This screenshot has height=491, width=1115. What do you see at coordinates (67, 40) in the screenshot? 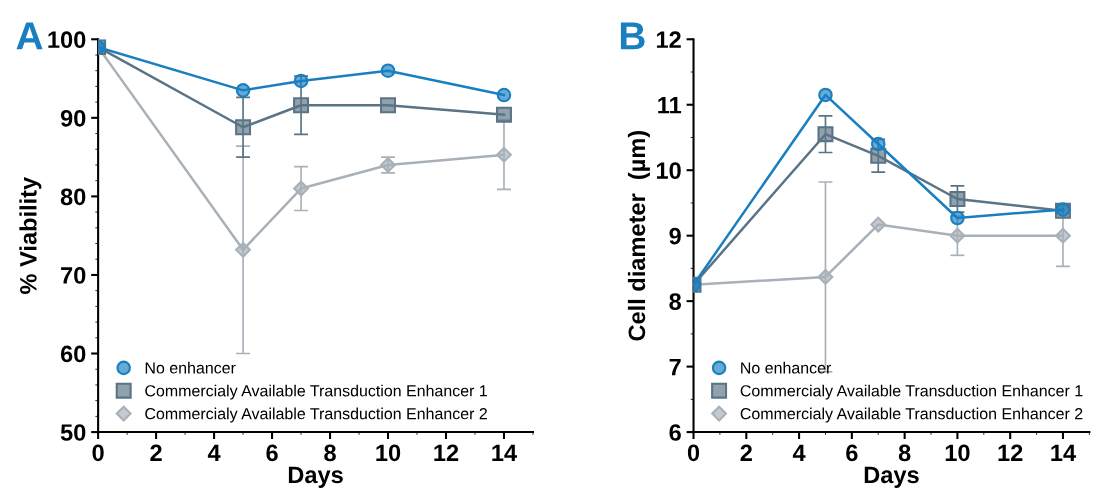
I see `y-tick-label: 100` at bounding box center [67, 40].